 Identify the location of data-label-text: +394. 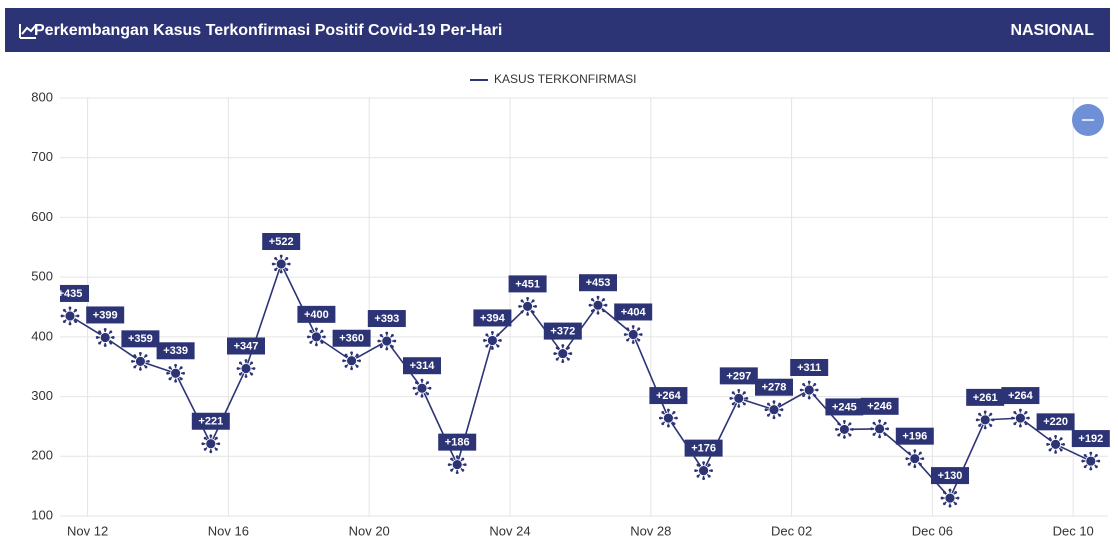
(493, 318).